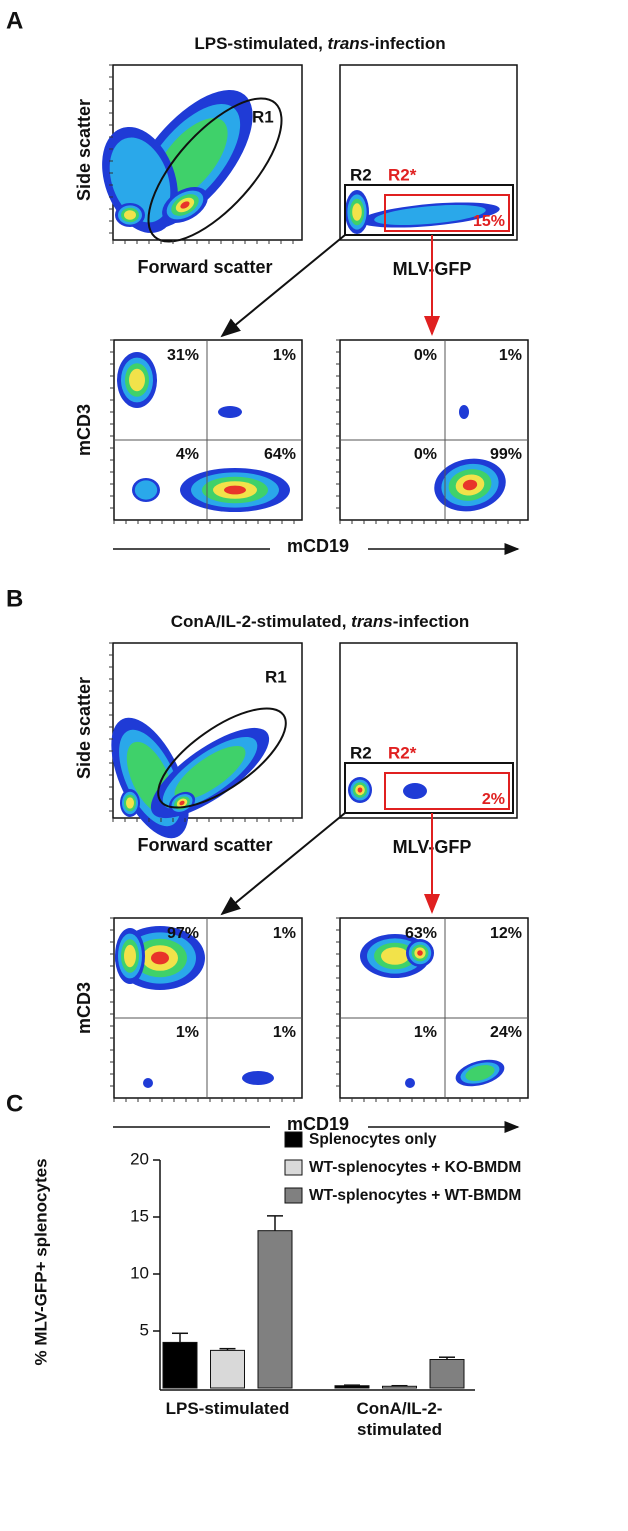 The image size is (628, 1531). Describe the element at coordinates (421, 933) in the screenshot. I see `quadrant-percent: 63%` at that location.